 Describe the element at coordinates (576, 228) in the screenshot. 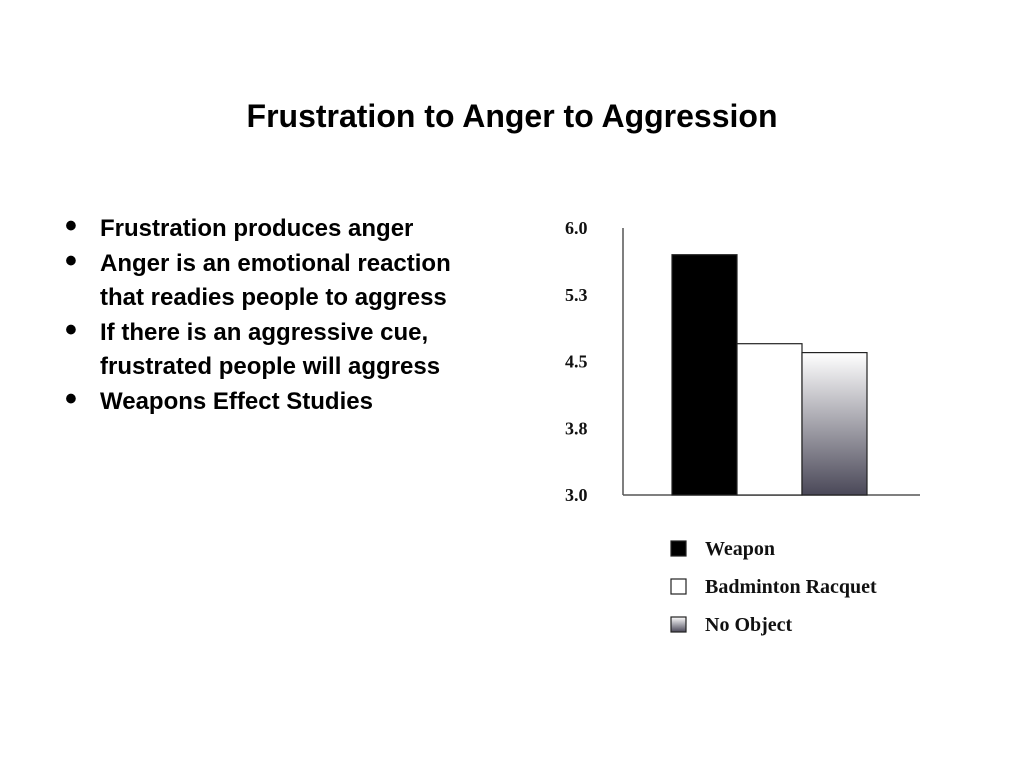

I see `y-tick-label: 6.0` at that location.